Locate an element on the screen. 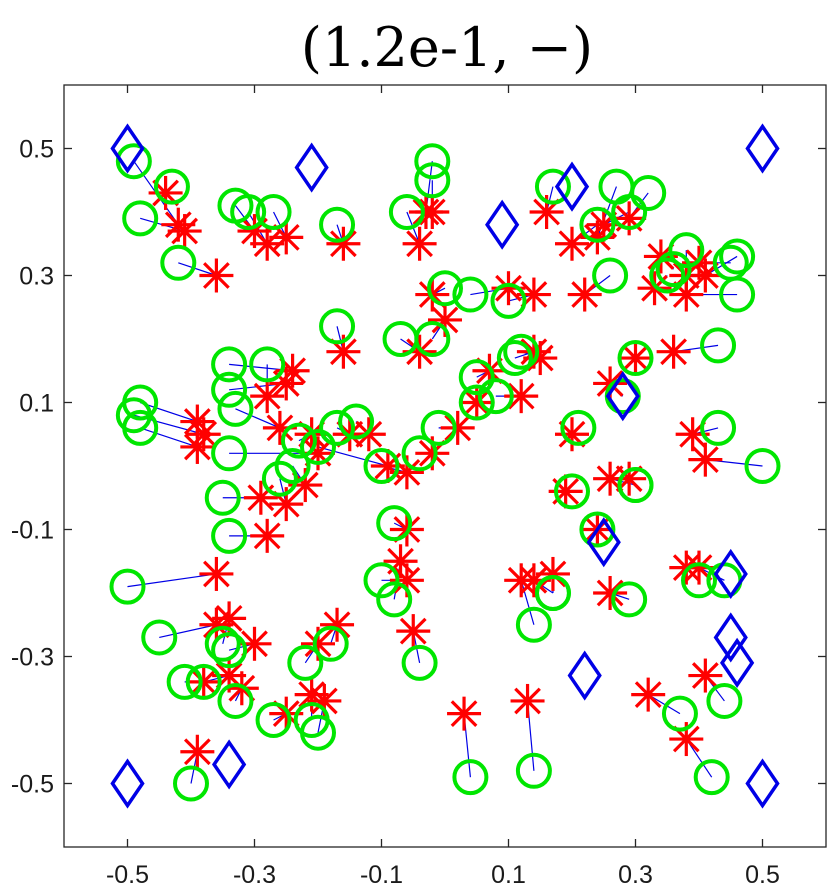 This screenshot has height=891, width=830. x-tick-label: -0.5 is located at coordinates (127, 875).